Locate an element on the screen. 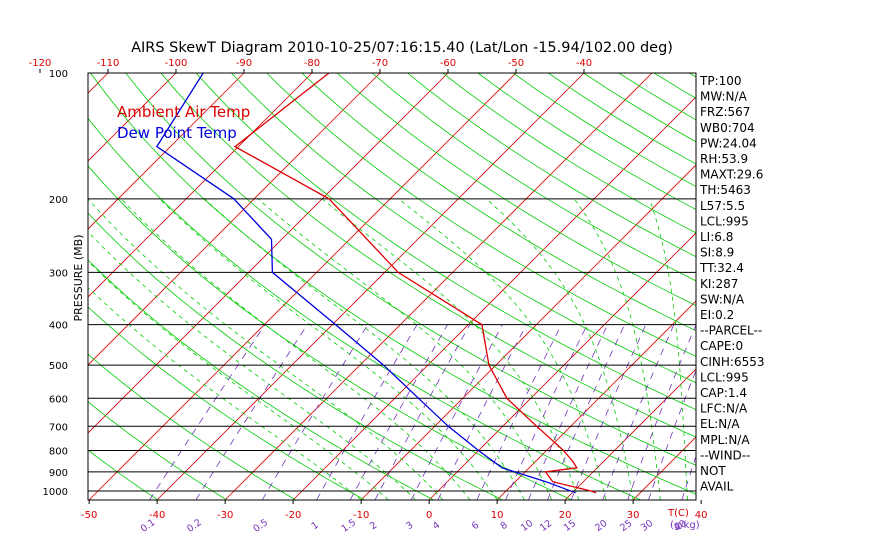  side-index-item: MW:N/A is located at coordinates (724, 97).